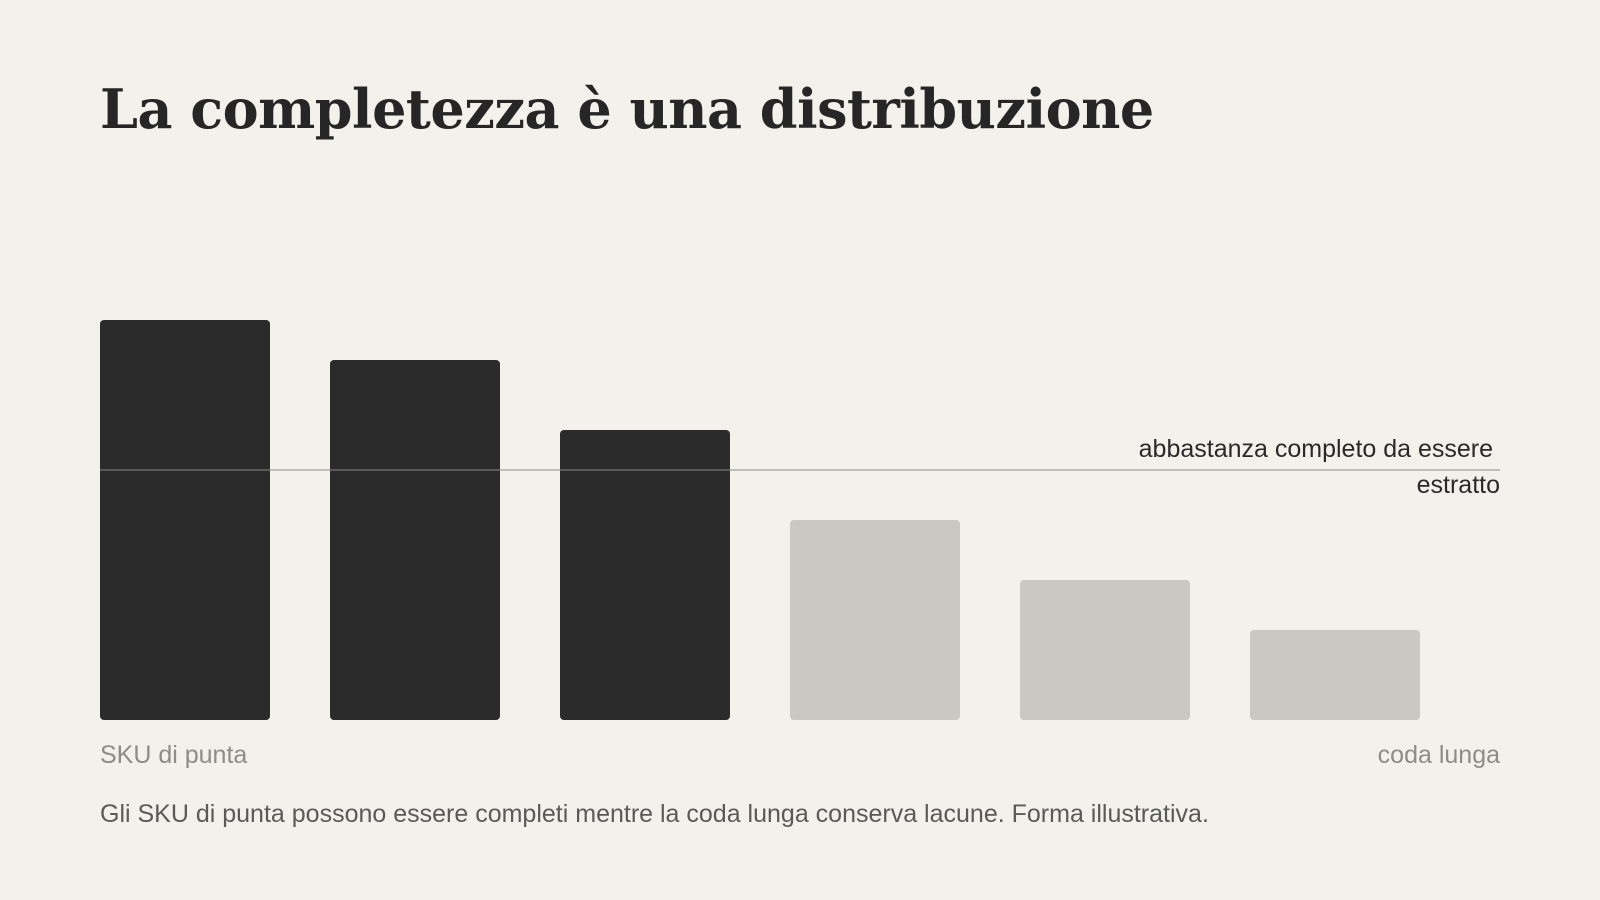 Image resolution: width=1600 pixels, height=900 pixels. Describe the element at coordinates (1439, 755) in the screenshot. I see `axis-end-label: coda lunga` at that location.